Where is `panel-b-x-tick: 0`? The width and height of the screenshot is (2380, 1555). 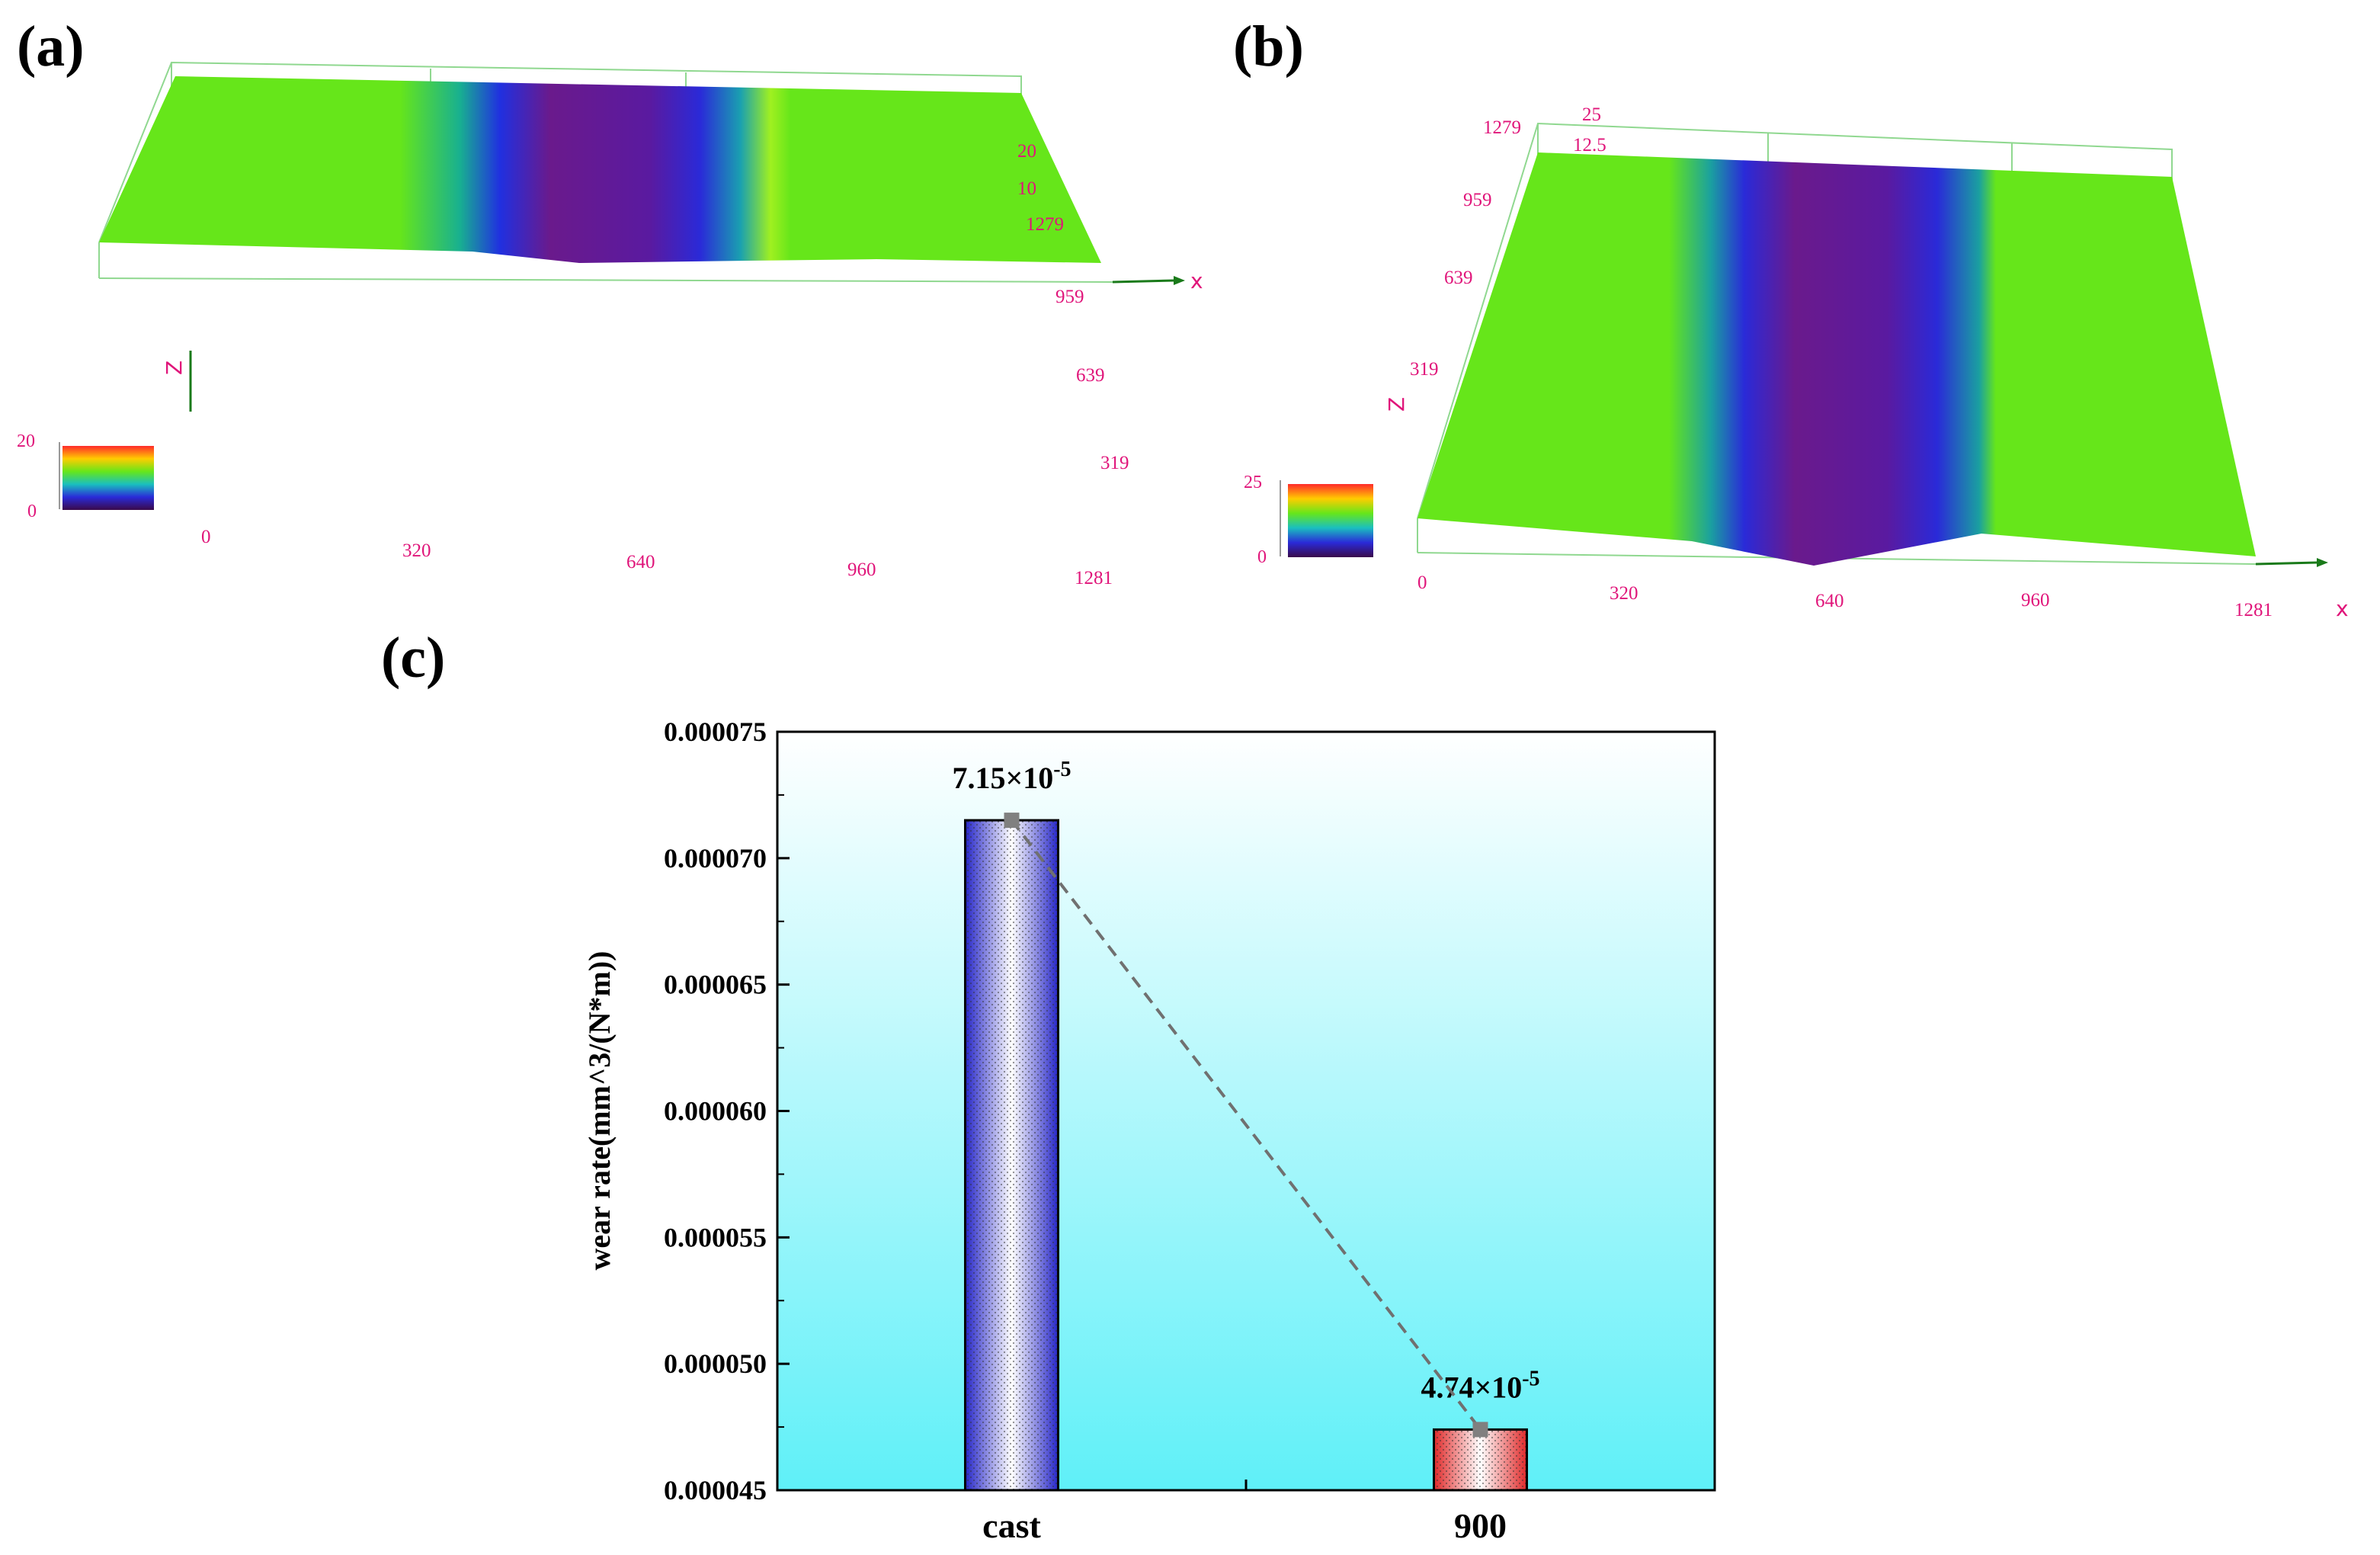 panel-b-x-tick: 0 is located at coordinates (1422, 582).